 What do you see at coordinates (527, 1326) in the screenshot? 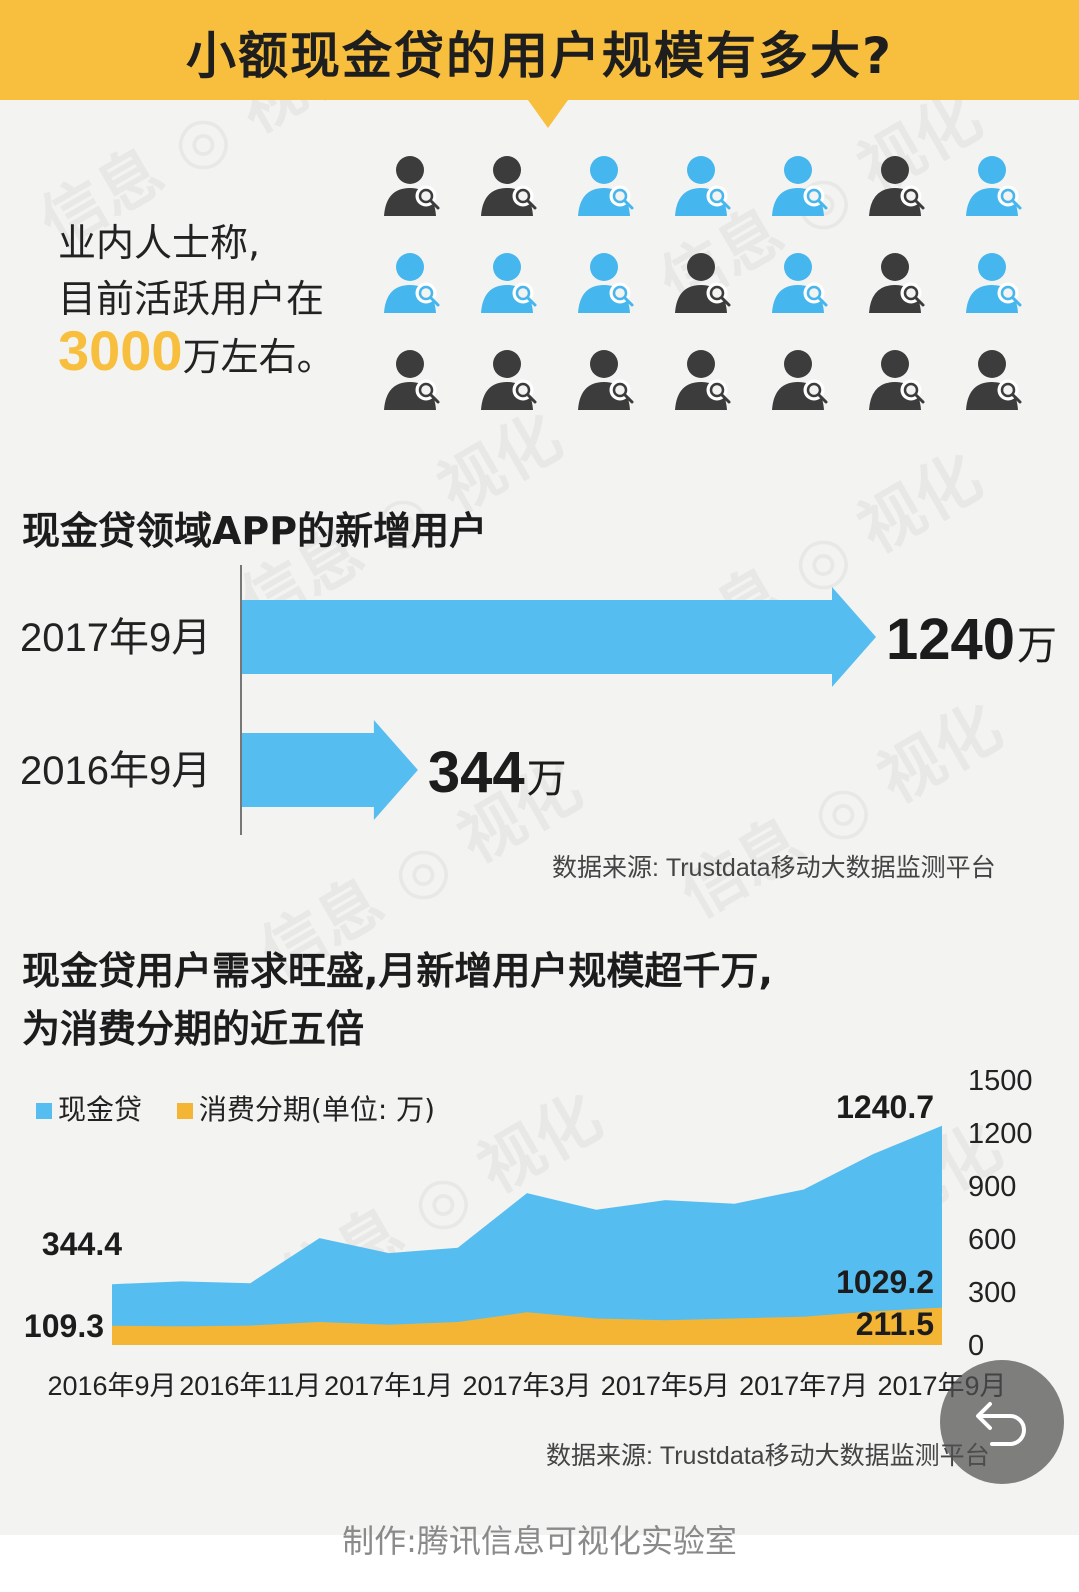
I see `area-series-installment` at bounding box center [527, 1326].